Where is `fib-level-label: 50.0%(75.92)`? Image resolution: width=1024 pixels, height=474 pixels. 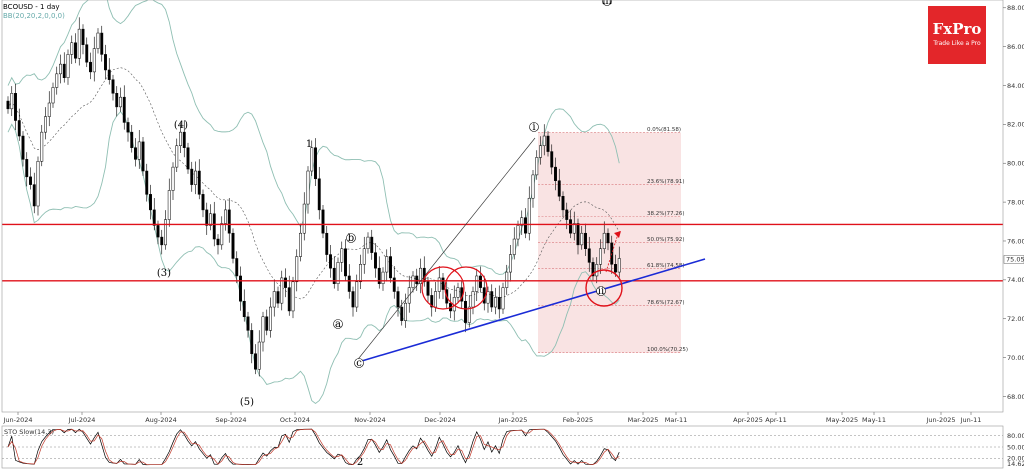 fib-level-label: 50.0%(75.92) is located at coordinates (666, 240).